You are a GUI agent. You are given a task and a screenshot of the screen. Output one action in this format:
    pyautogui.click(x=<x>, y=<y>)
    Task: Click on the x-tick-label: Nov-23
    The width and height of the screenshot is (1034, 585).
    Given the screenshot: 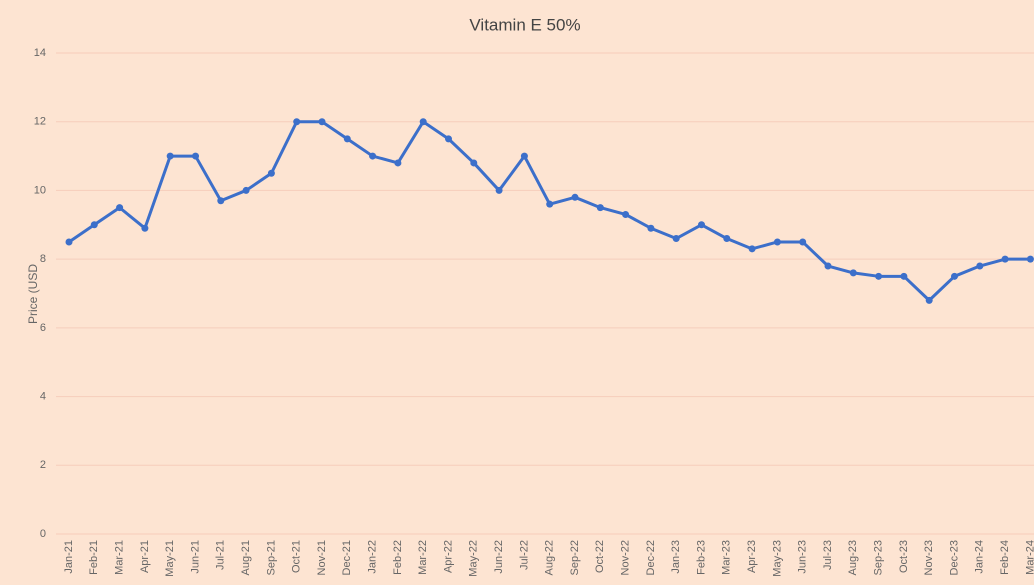 What is the action you would take?
    pyautogui.click(x=929, y=557)
    